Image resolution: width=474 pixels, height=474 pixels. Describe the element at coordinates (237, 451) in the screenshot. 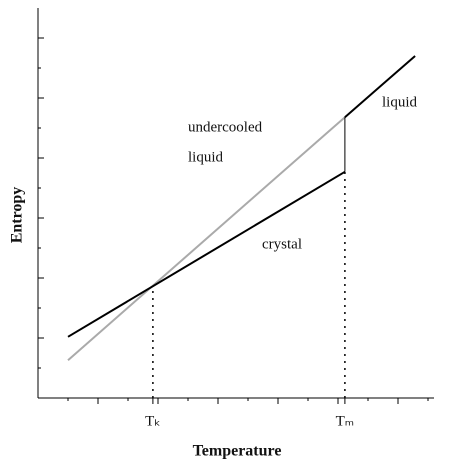

I see `x-axis-label: Temperature` at that location.